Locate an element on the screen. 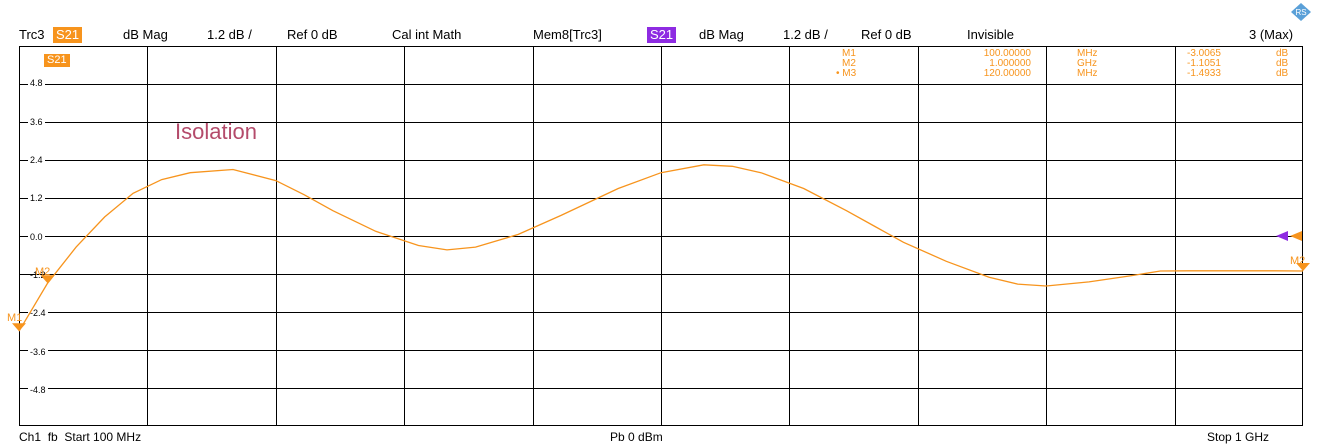 The image size is (1322, 445). marker-m3-triangle is located at coordinates (48, 279).